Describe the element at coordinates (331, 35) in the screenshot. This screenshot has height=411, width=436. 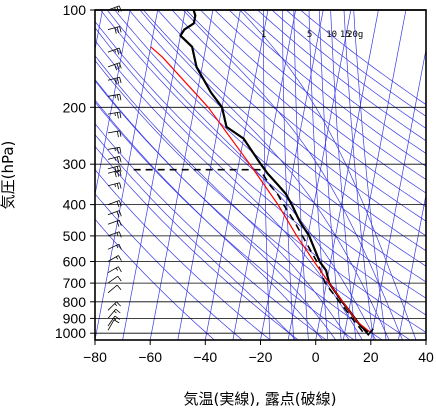
I see `mixing-ratio-label: 10` at that location.